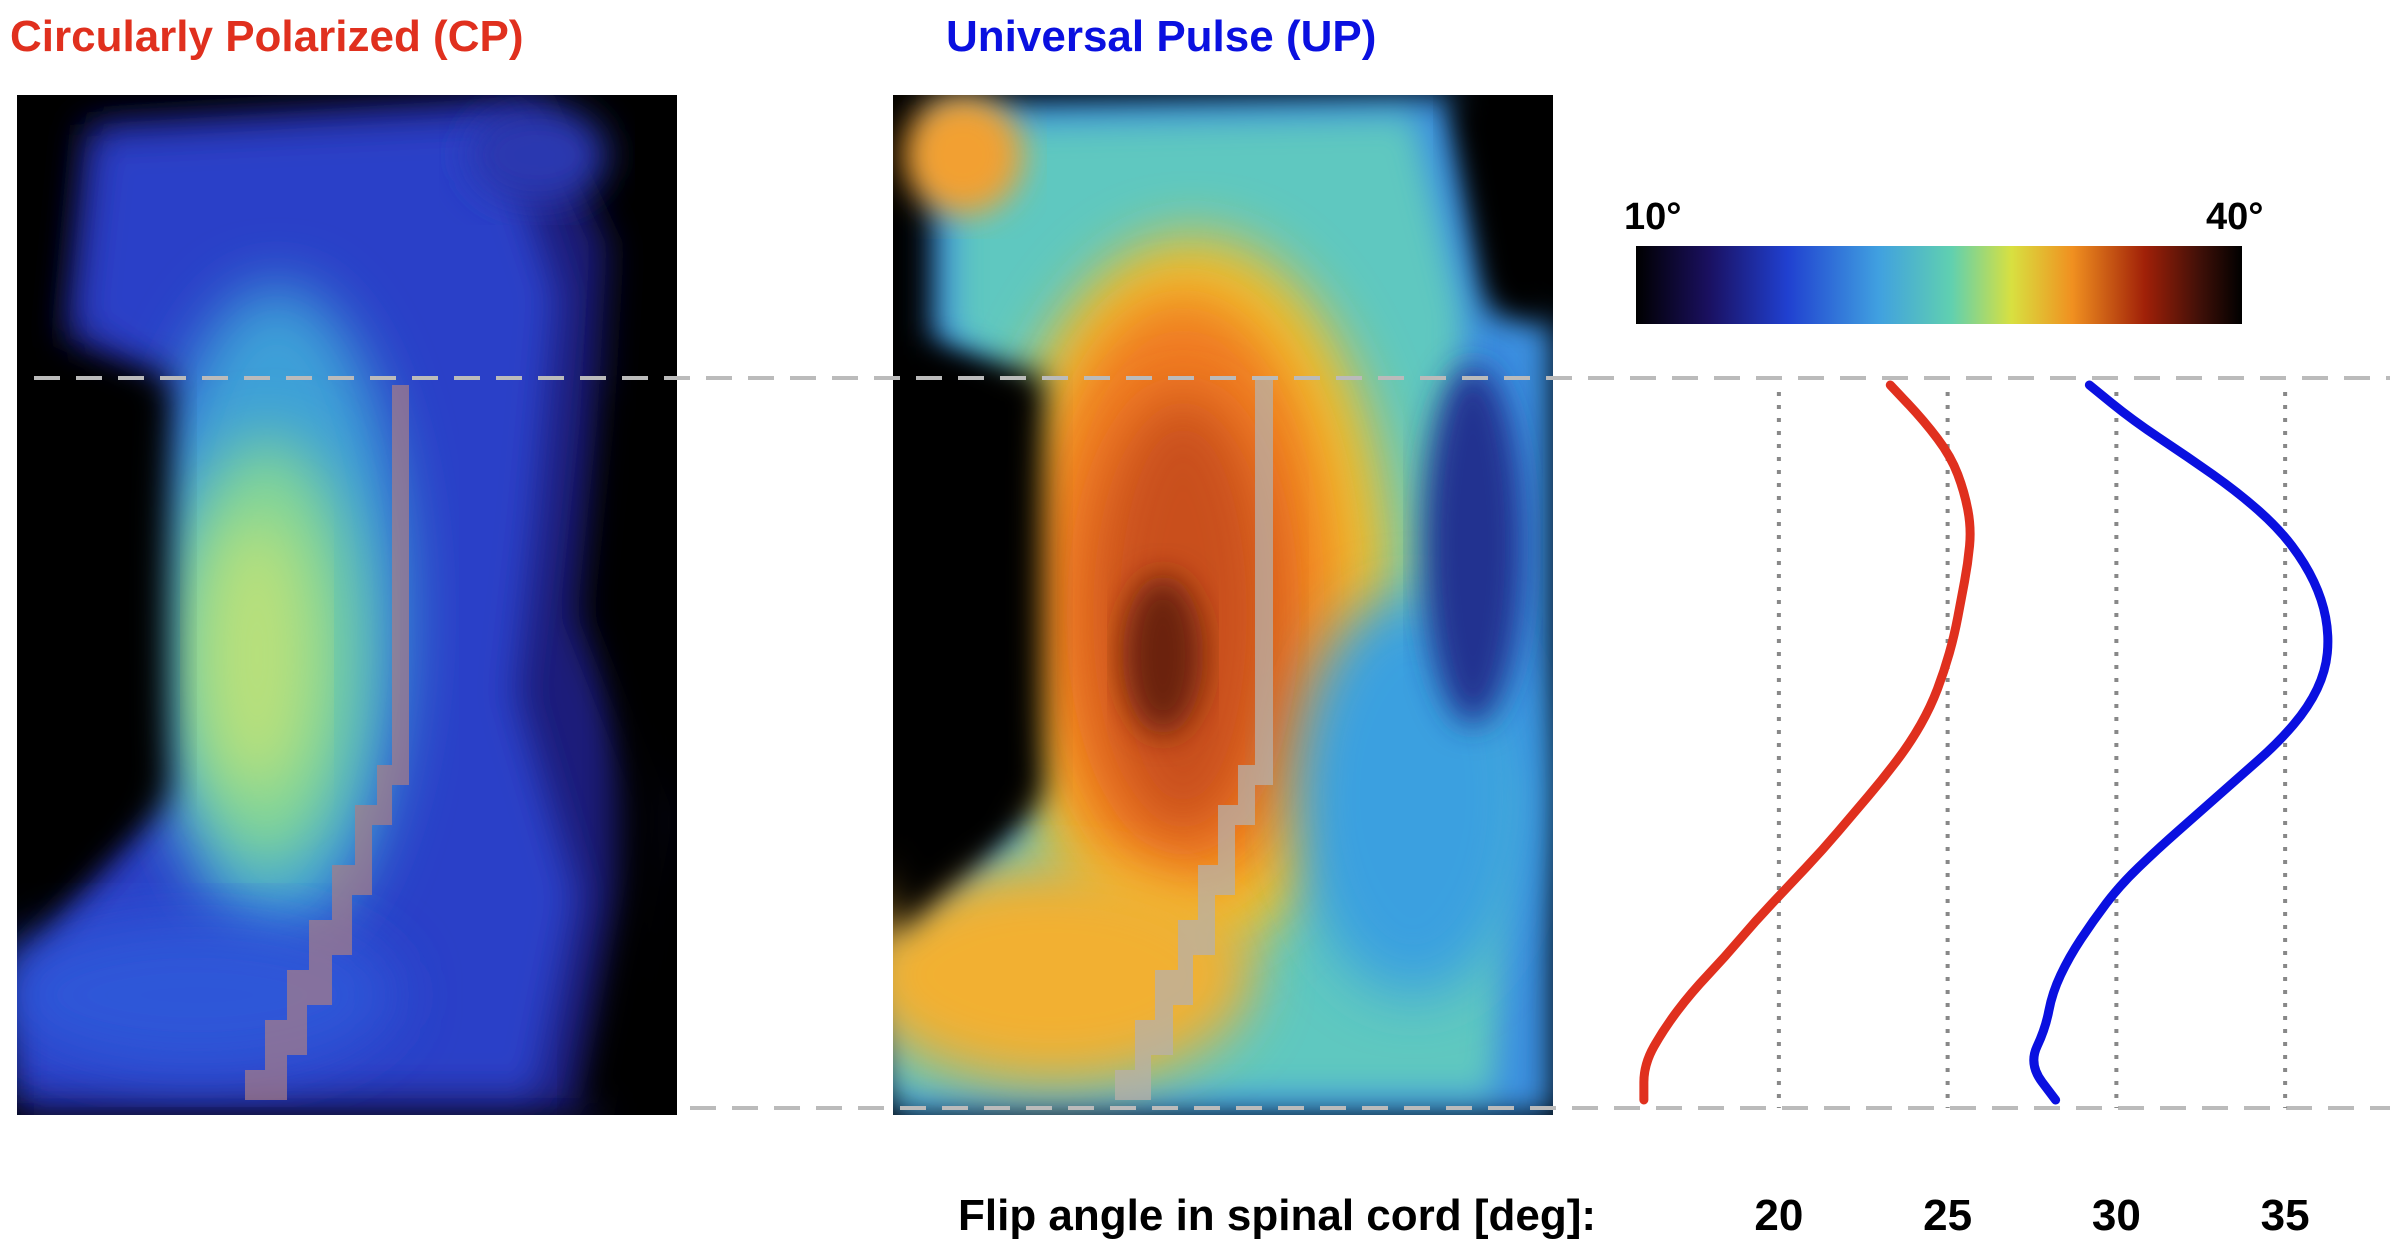  I want to click on x-tick-label: 25, so click(1948, 1215).